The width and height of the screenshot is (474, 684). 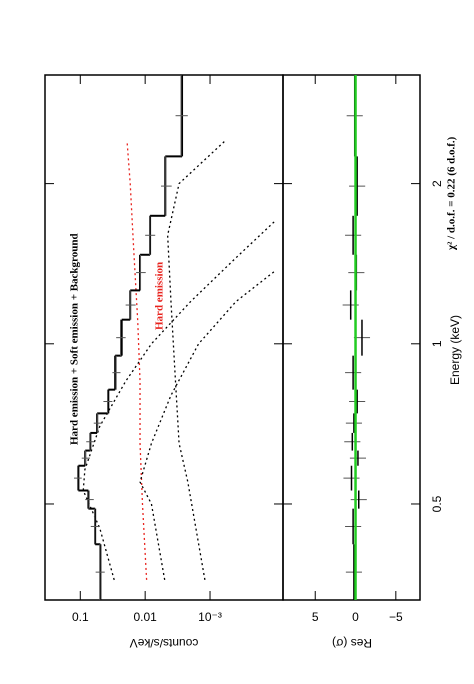 I want to click on x-axis-label: Energy (keV), so click(x=455, y=350).